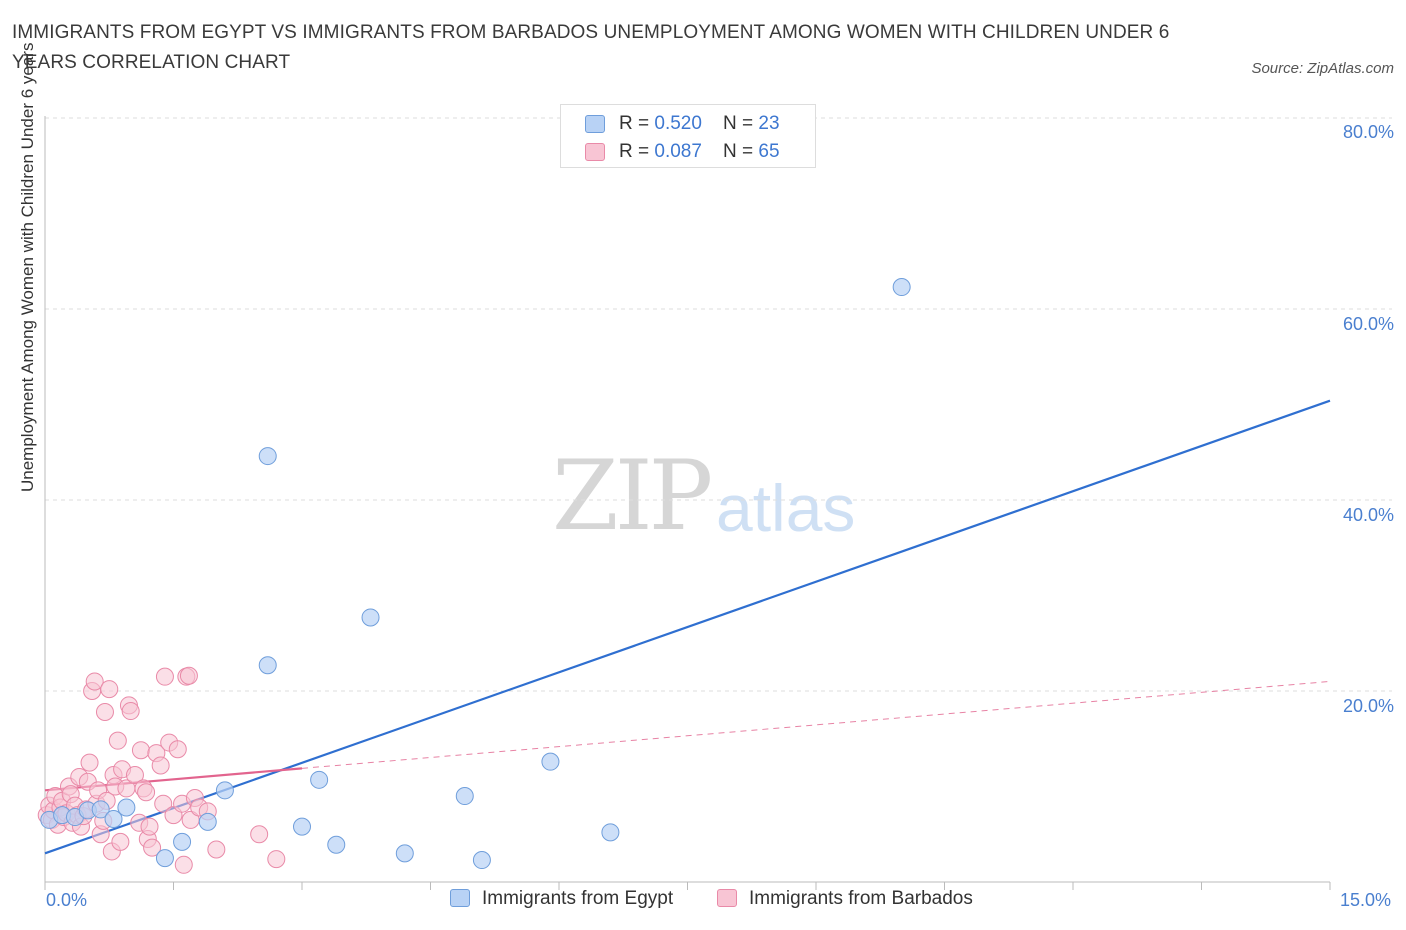 This screenshot has width=1406, height=930. I want to click on egypt-n-value: 23, so click(769, 123).